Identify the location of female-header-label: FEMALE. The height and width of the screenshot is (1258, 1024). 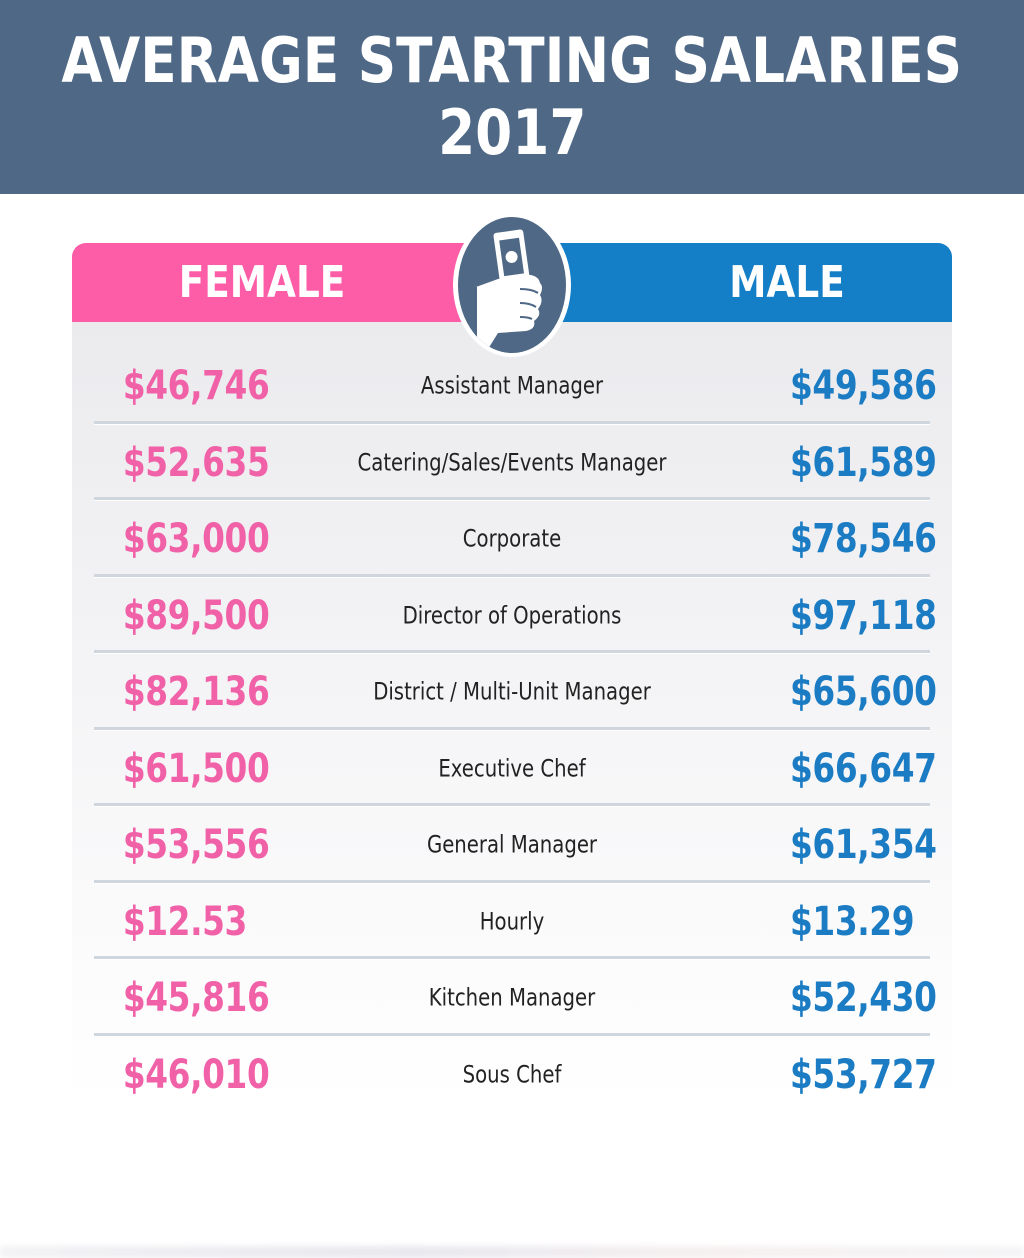
(262, 282).